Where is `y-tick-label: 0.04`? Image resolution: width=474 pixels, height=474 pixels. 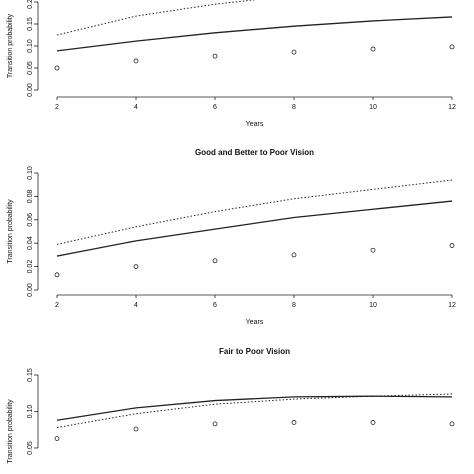
y-tick-label: 0.04 is located at coordinates (30, 243).